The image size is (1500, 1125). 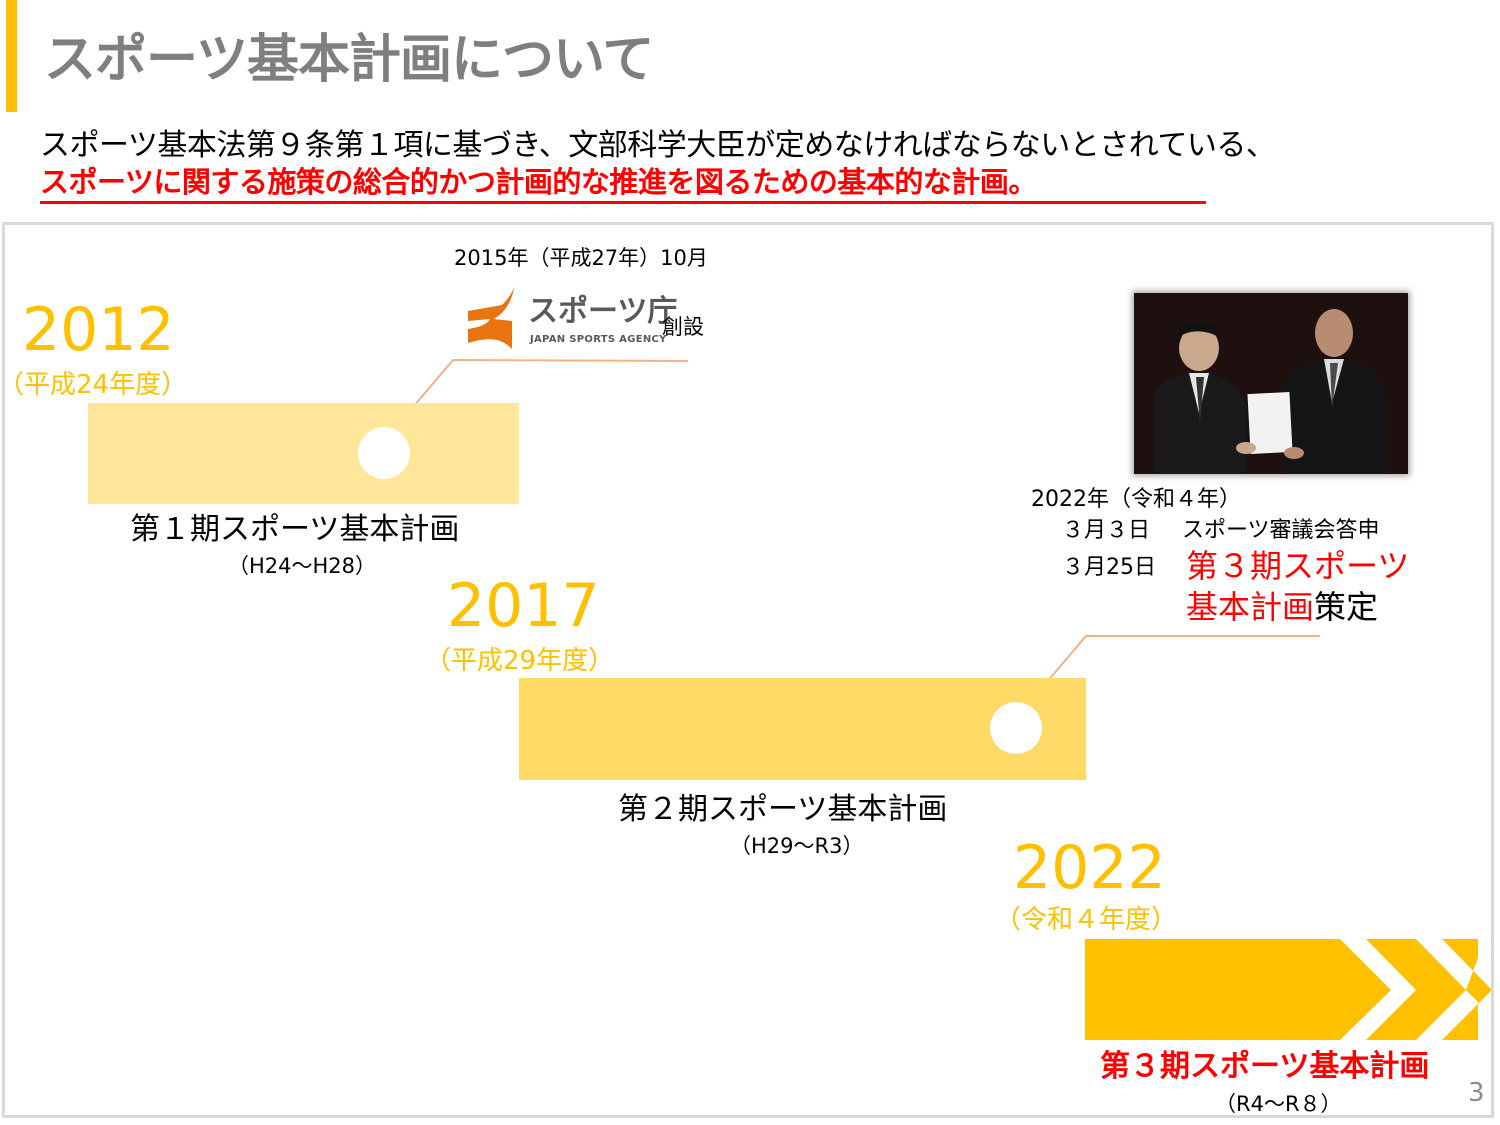 What do you see at coordinates (302, 566) in the screenshot?
I see `period1-range: （H24～H28）` at bounding box center [302, 566].